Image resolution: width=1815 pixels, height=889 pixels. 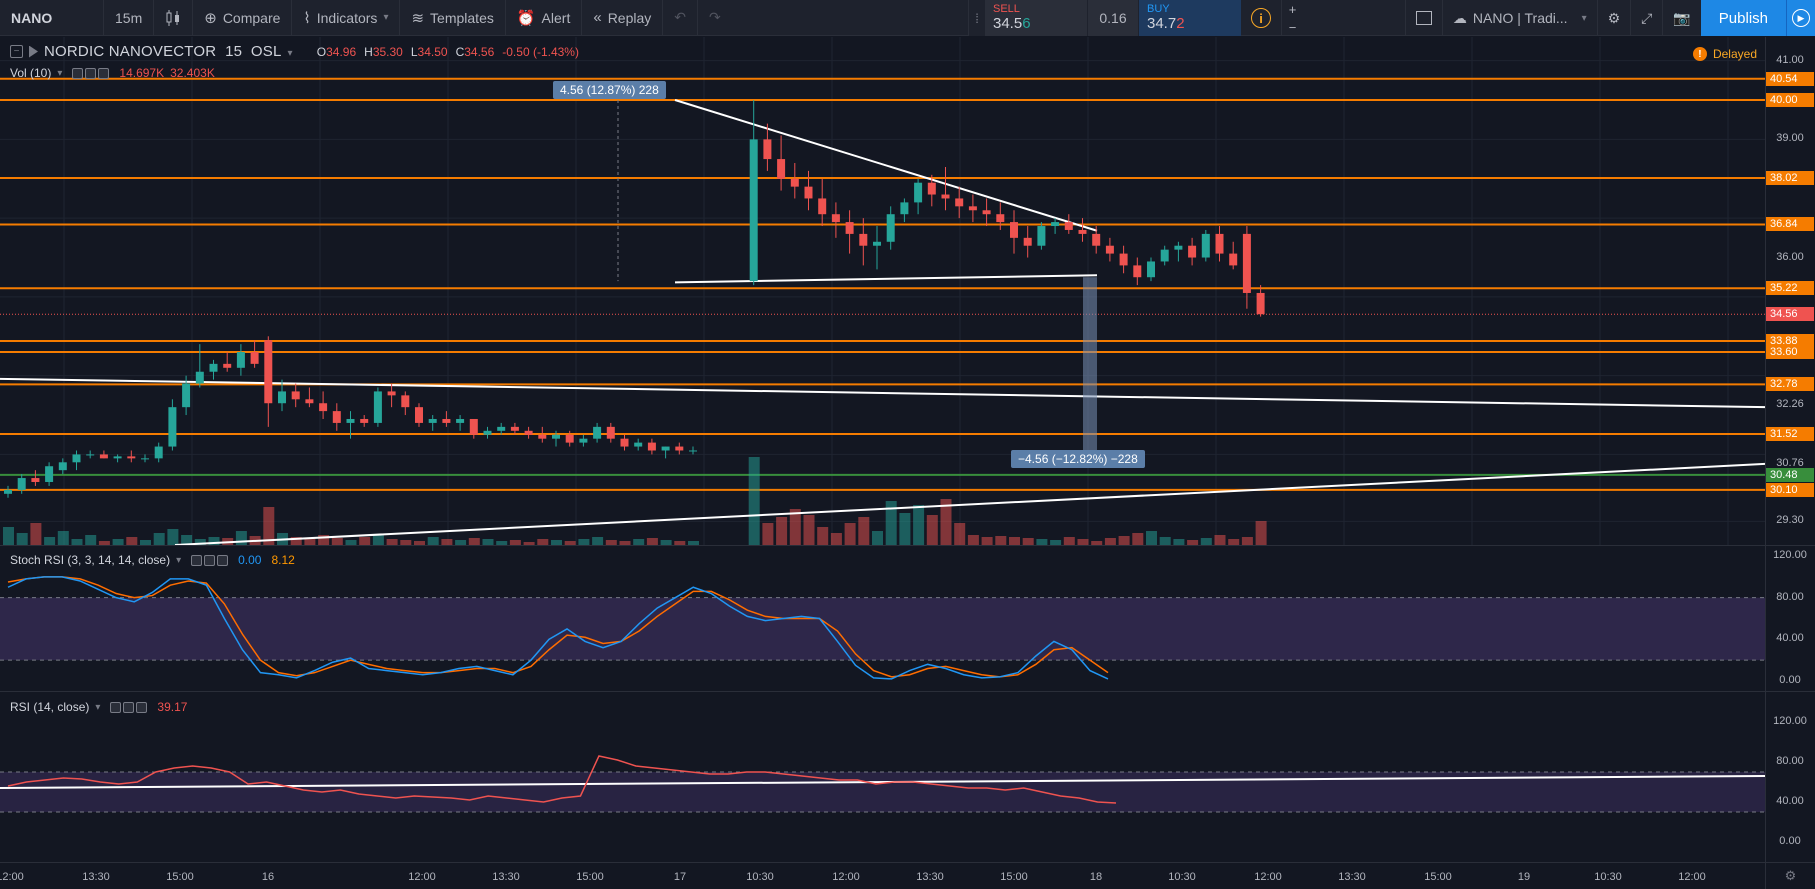 I want to click on undo-button: ↶, so click(x=681, y=18).